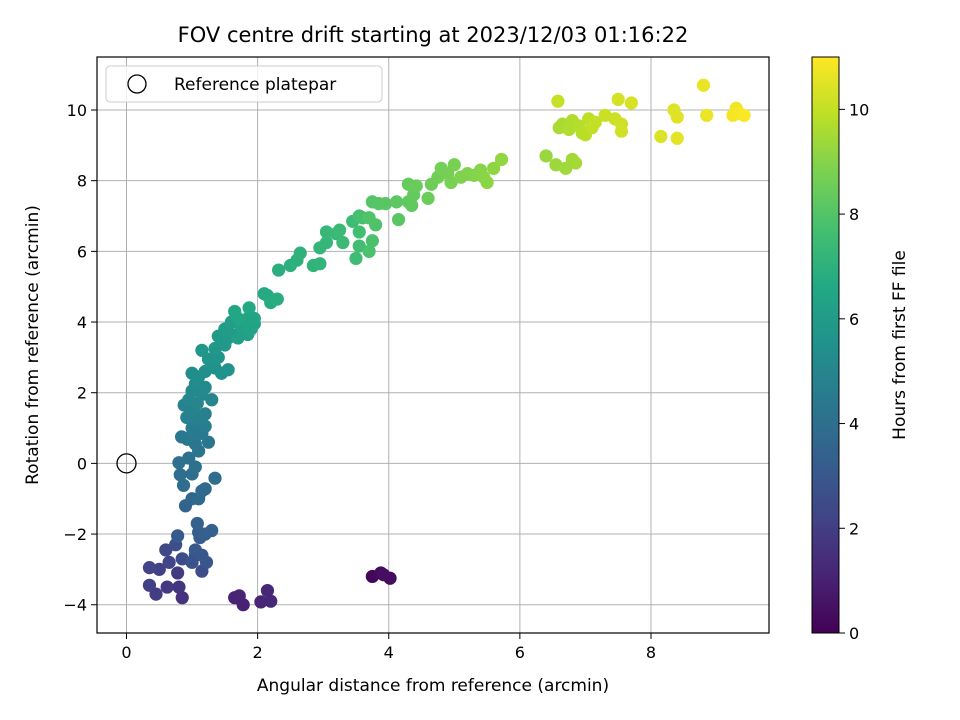 Image resolution: width=960 pixels, height=720 pixels. I want to click on y-tick-label: 2, so click(82, 393).